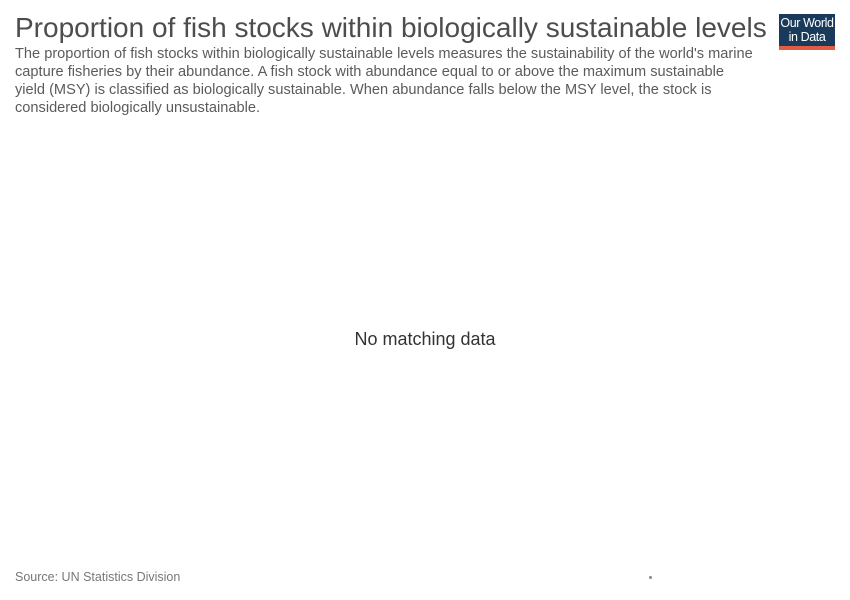 The image size is (850, 600). Describe the element at coordinates (650, 577) in the screenshot. I see `footer-dot-icon` at that location.